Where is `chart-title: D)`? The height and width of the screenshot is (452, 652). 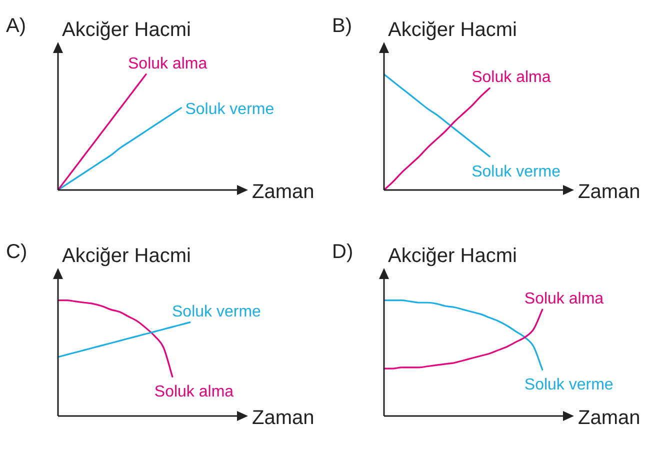
chart-title: D) is located at coordinates (343, 252).